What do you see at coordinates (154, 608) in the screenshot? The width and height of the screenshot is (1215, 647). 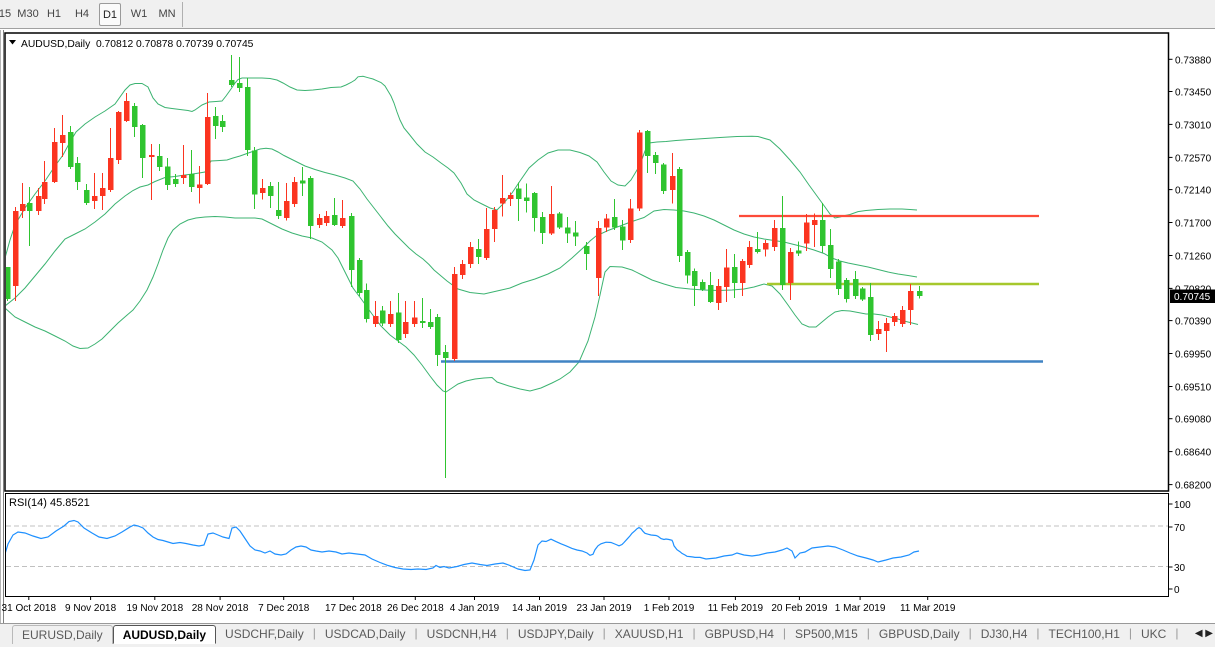 I see `svg-text: 19 Nov 2018` at bounding box center [154, 608].